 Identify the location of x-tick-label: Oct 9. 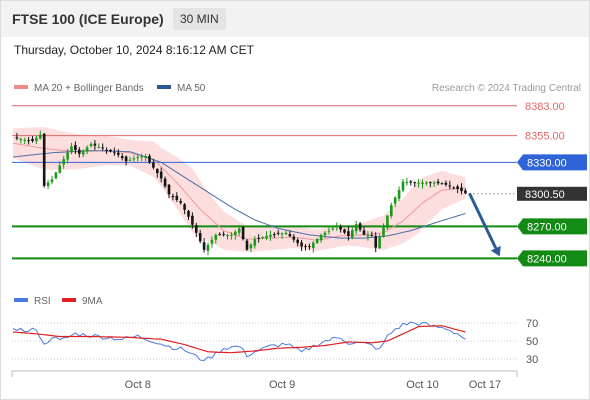
(282, 385).